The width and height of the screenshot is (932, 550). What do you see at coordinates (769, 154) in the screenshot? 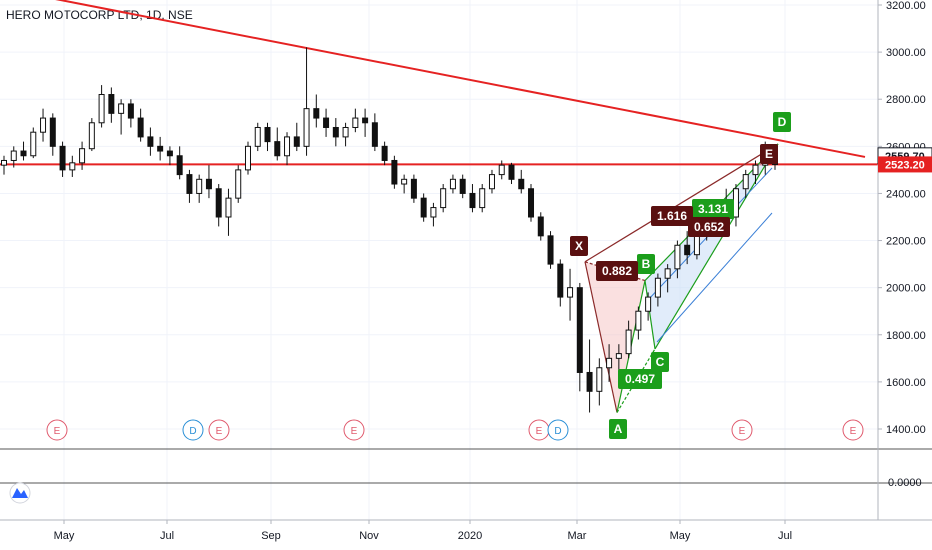
I see `pattern-point-text: E` at bounding box center [769, 154].